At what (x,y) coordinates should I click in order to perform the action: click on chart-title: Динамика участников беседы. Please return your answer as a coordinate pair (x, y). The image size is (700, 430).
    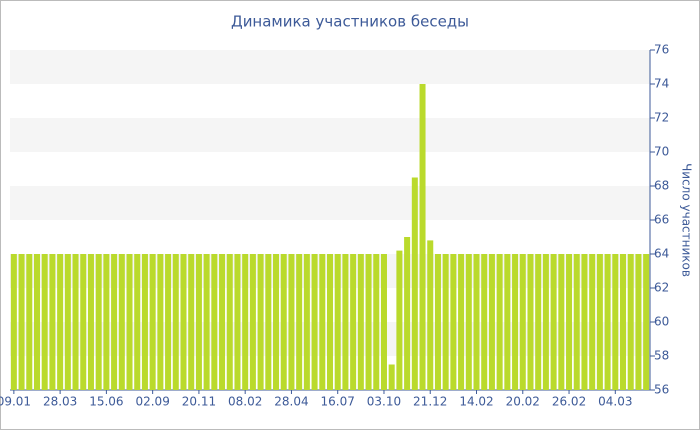
    Looking at the image, I should click on (350, 22).